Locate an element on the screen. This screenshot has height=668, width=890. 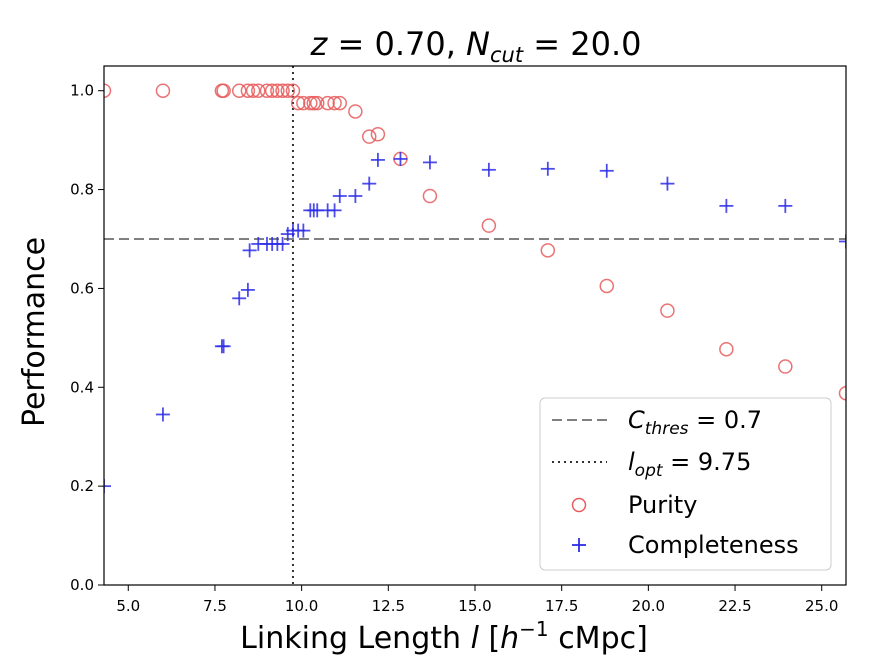
x-axis-label: Linking Length l [h−1 cMpc] is located at coordinates (444, 636).